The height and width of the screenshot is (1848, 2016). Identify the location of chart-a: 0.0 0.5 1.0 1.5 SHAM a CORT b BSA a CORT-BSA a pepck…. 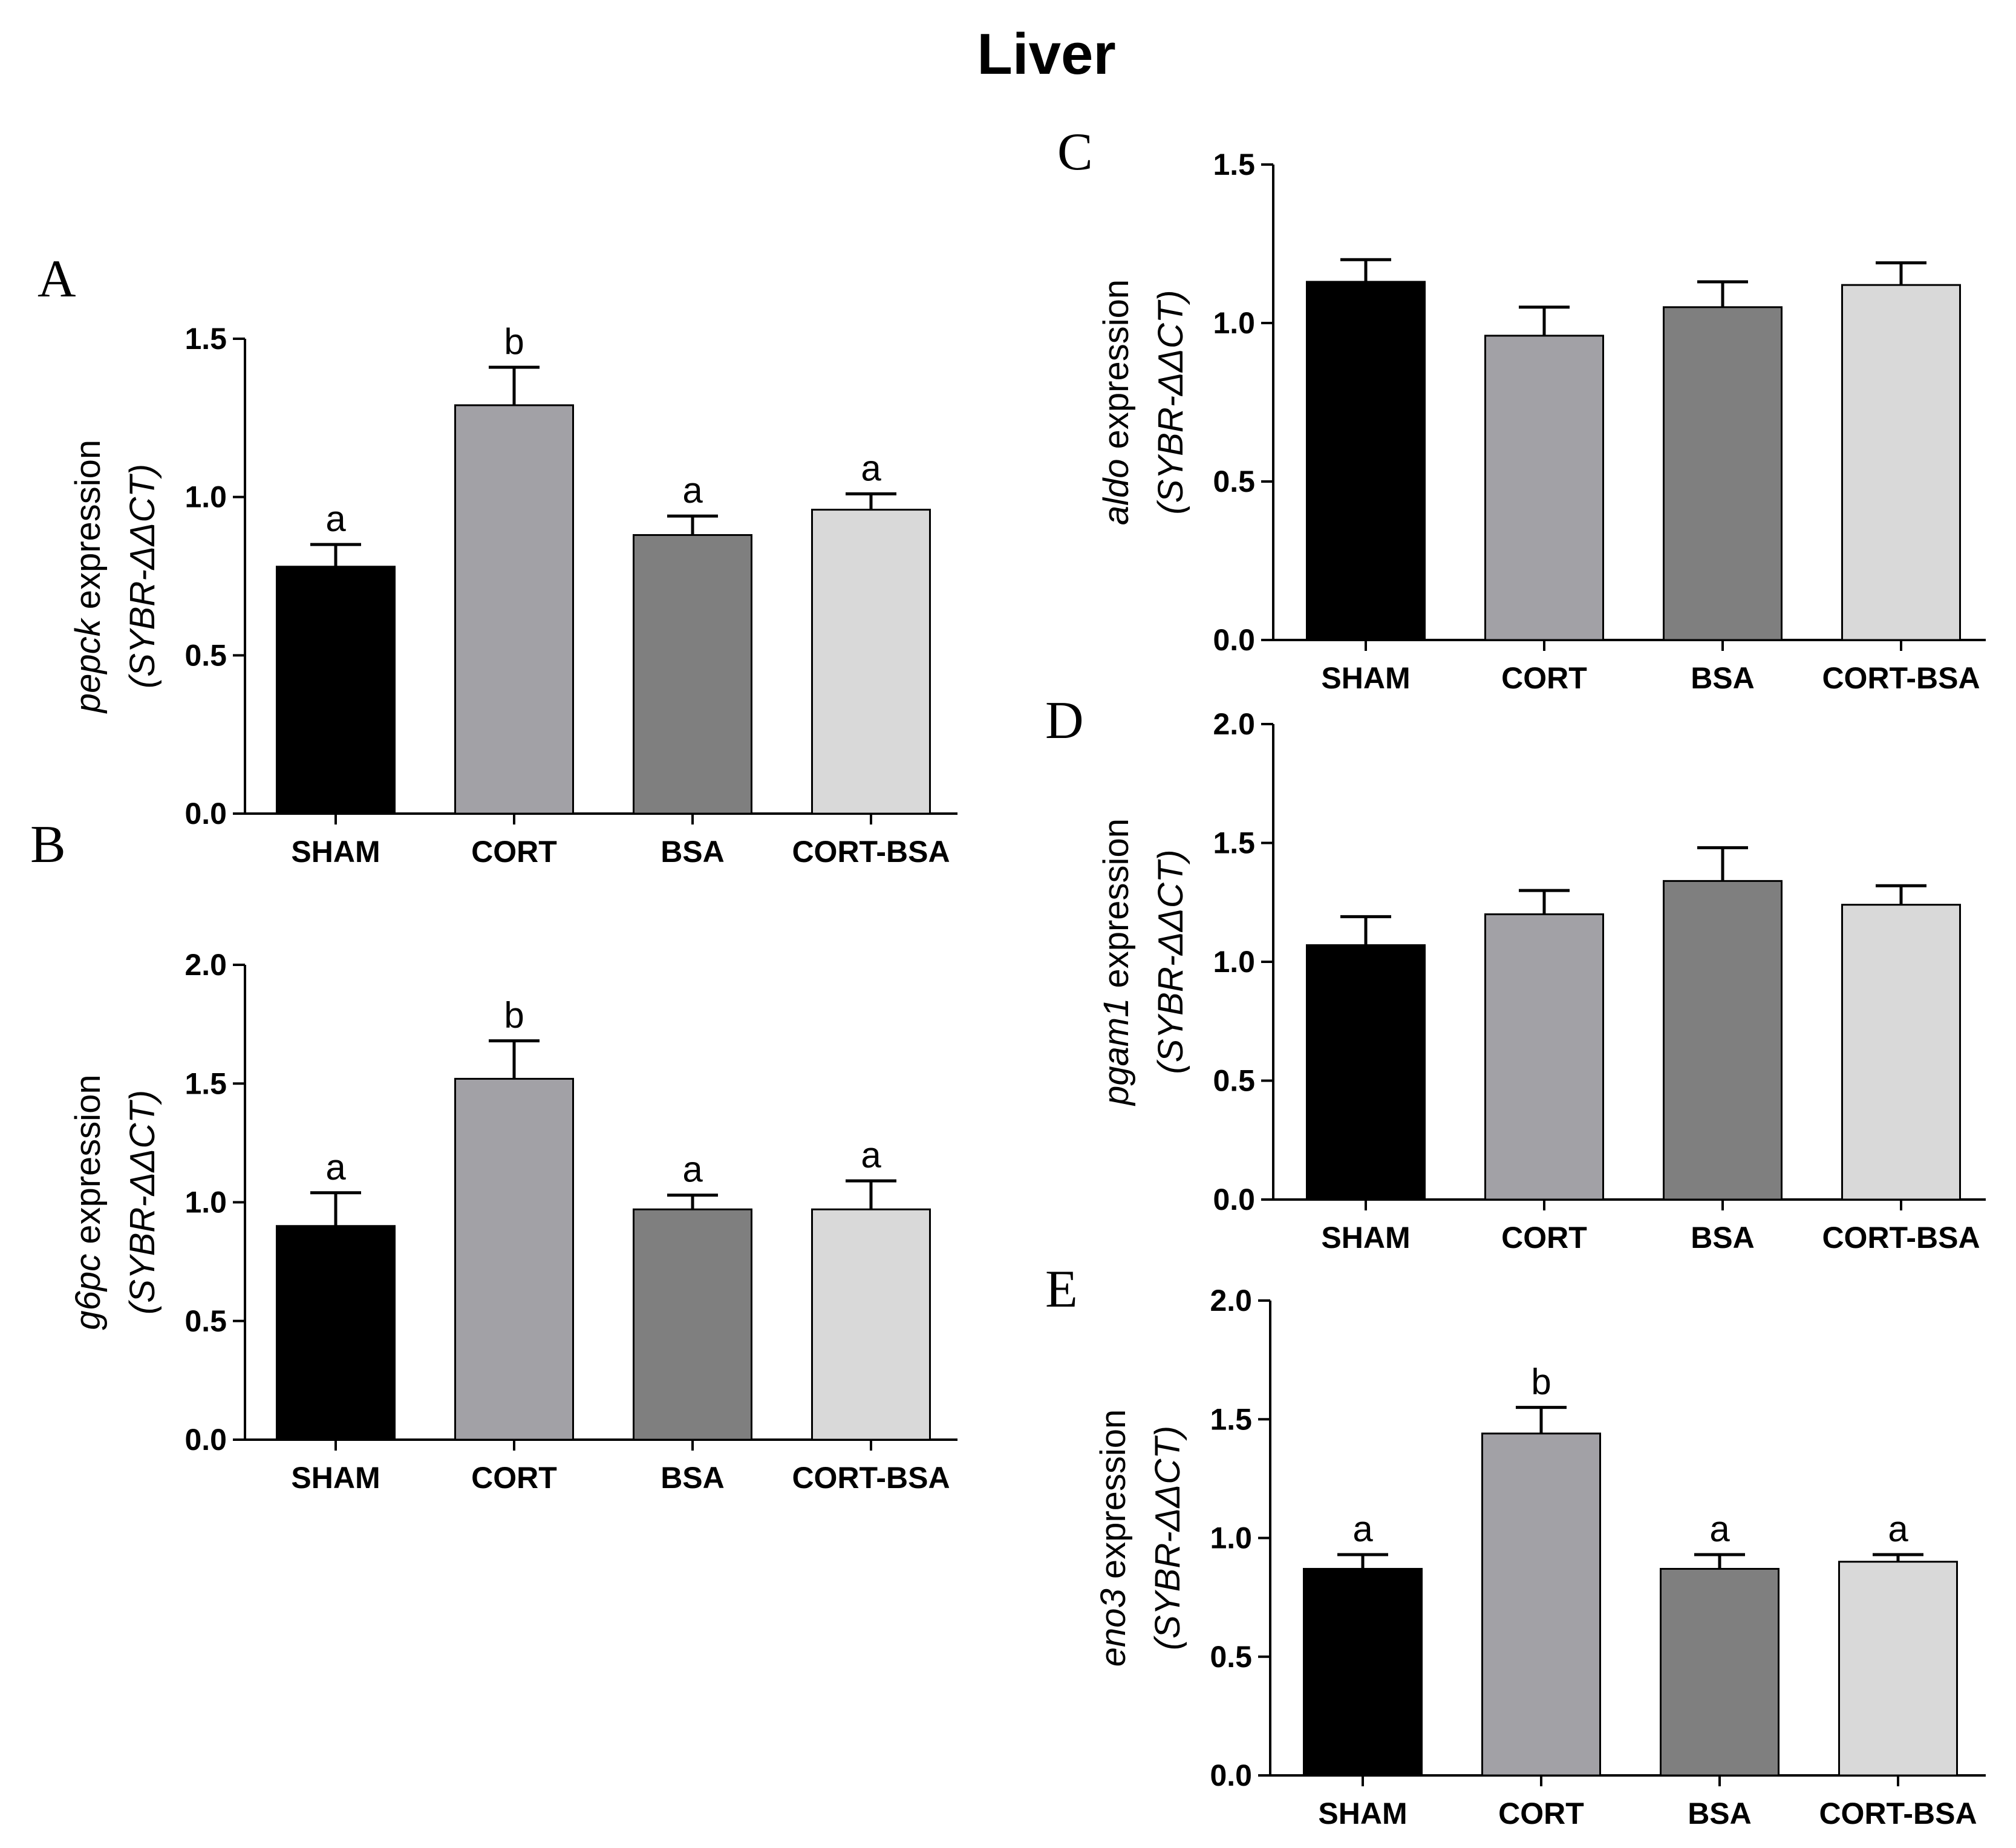
(512, 595).